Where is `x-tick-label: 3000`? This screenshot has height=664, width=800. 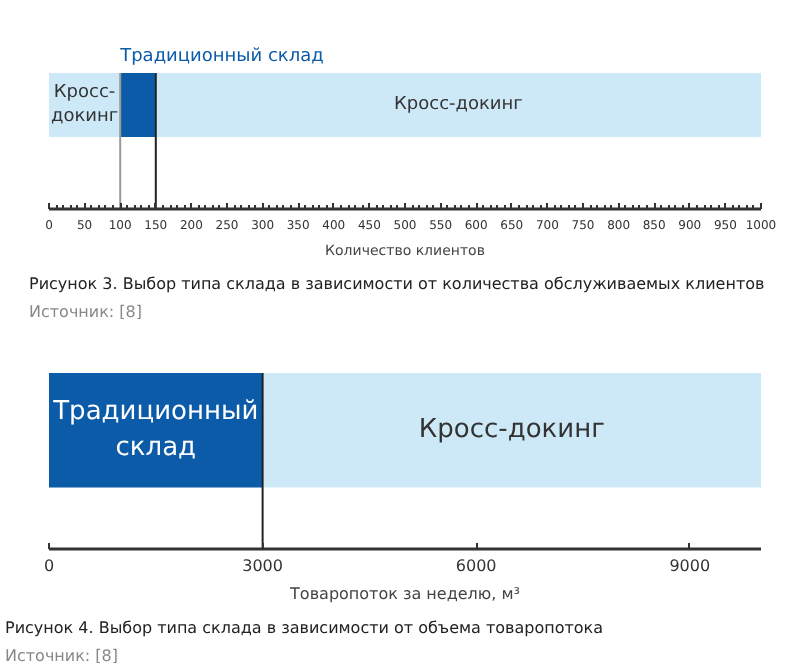 x-tick-label: 3000 is located at coordinates (262, 566).